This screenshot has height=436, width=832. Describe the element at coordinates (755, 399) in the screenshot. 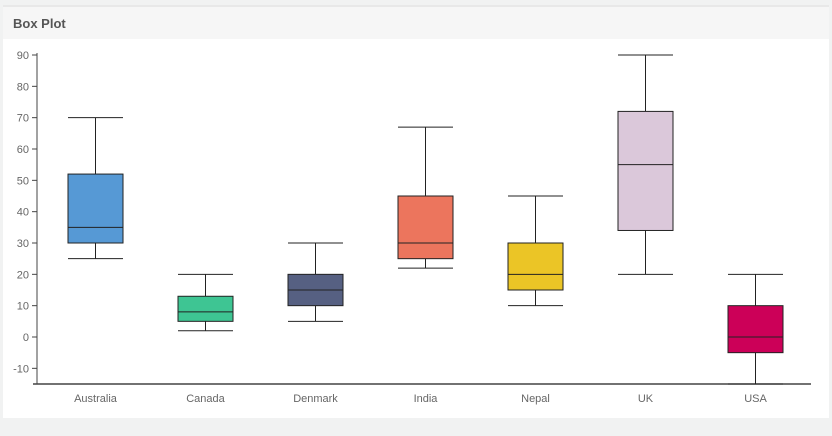

I see `x-tick-label: USA` at that location.